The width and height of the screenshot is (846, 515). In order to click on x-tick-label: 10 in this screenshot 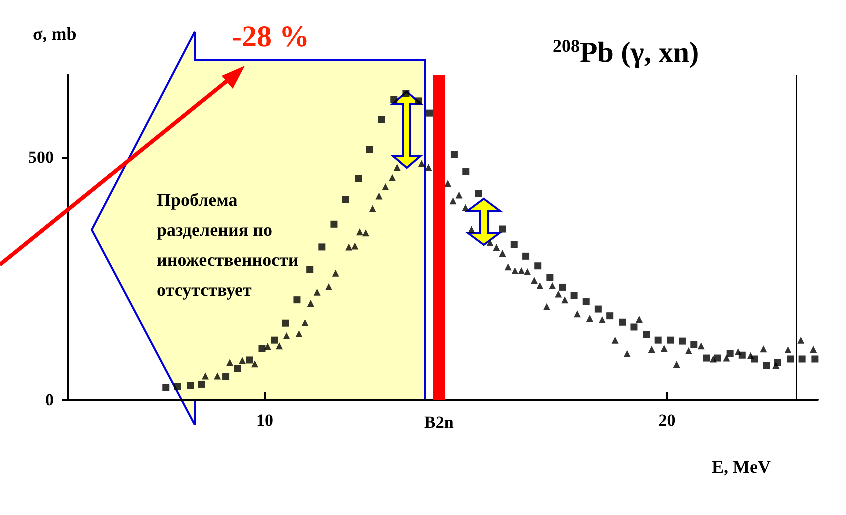, I will do `click(265, 420)`.